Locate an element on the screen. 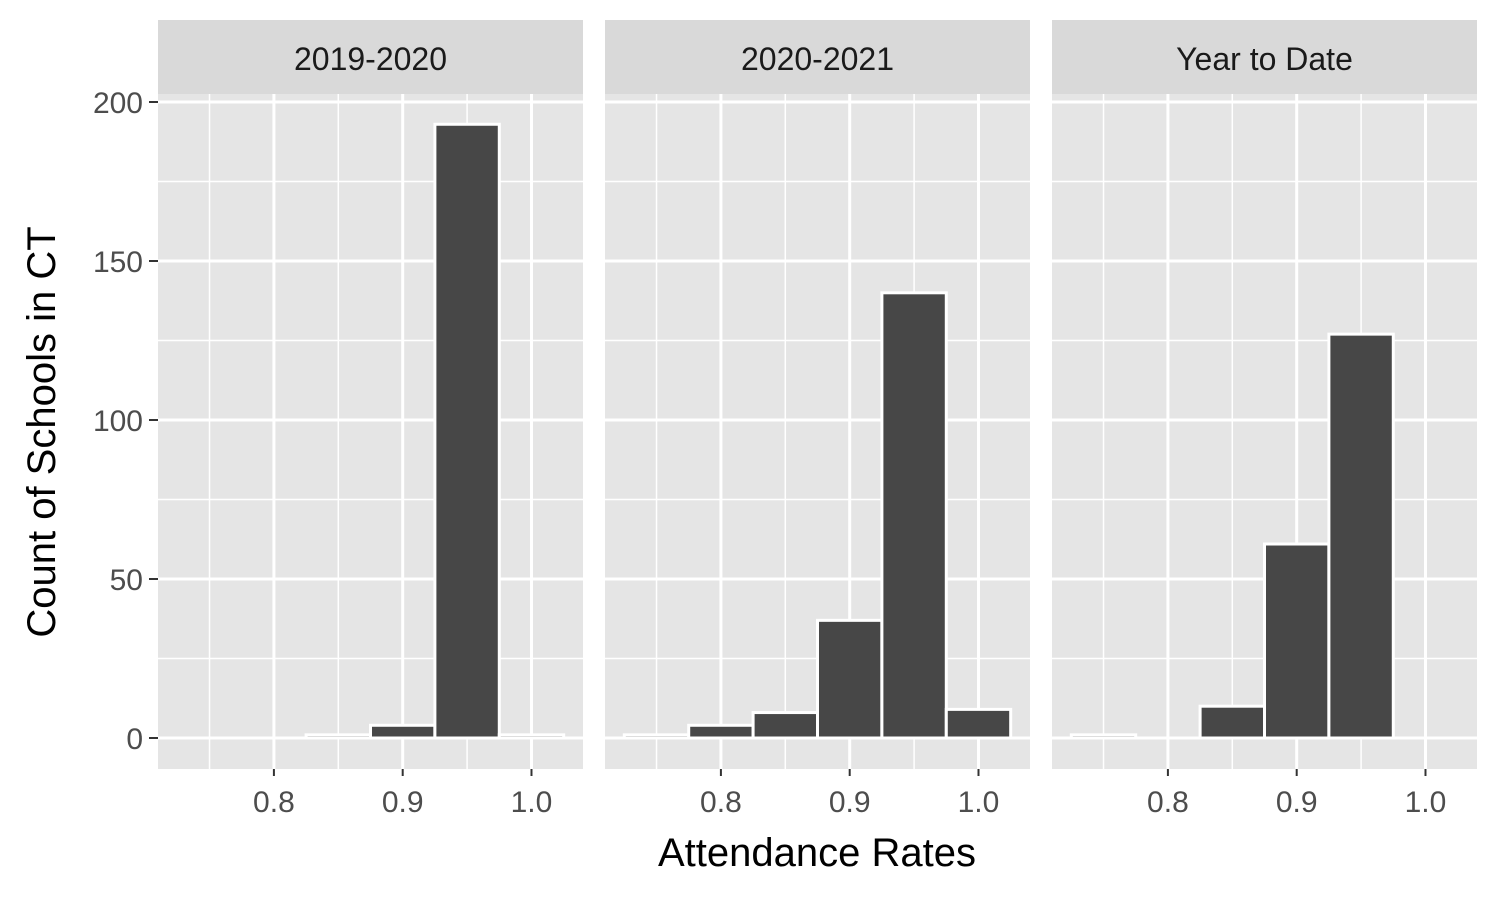 The height and width of the screenshot is (905, 1500). facet-strip-title: 2019-2020 is located at coordinates (370, 59).